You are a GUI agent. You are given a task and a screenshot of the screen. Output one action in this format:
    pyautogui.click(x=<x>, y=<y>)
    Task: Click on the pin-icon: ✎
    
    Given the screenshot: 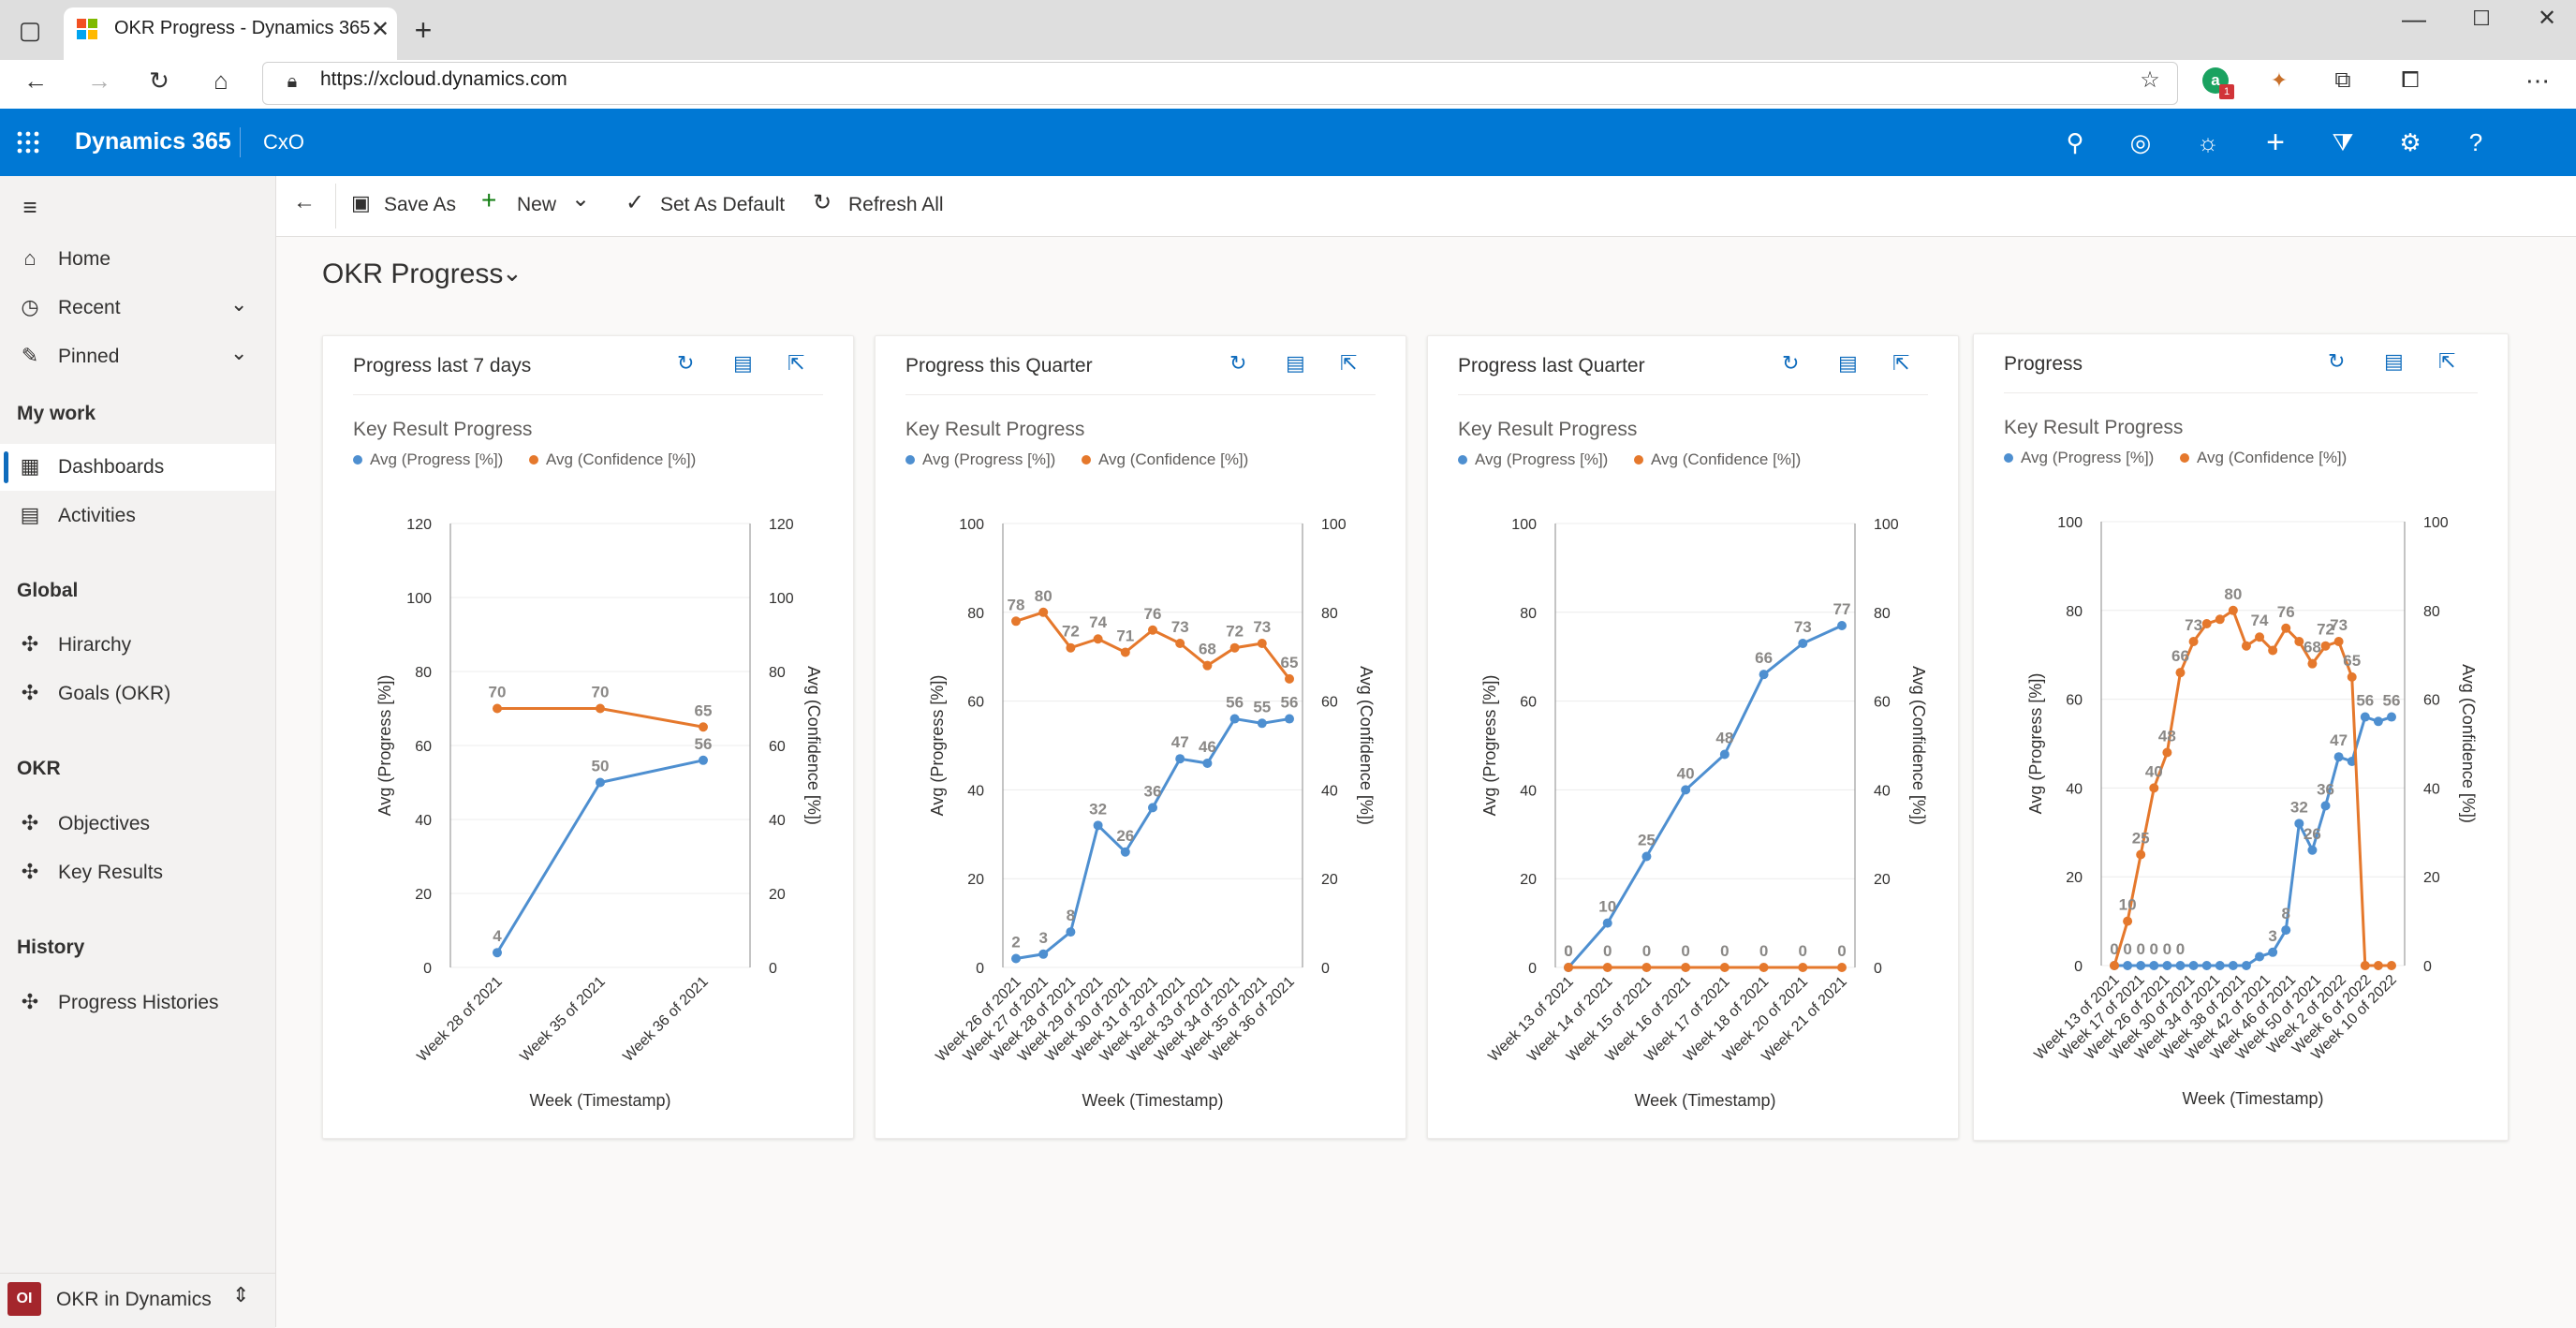 What is the action you would take?
    pyautogui.click(x=30, y=355)
    